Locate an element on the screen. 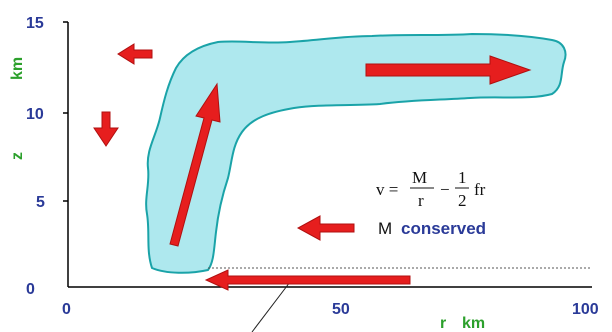  y-axis-unit-label: km is located at coordinates (17, 68).